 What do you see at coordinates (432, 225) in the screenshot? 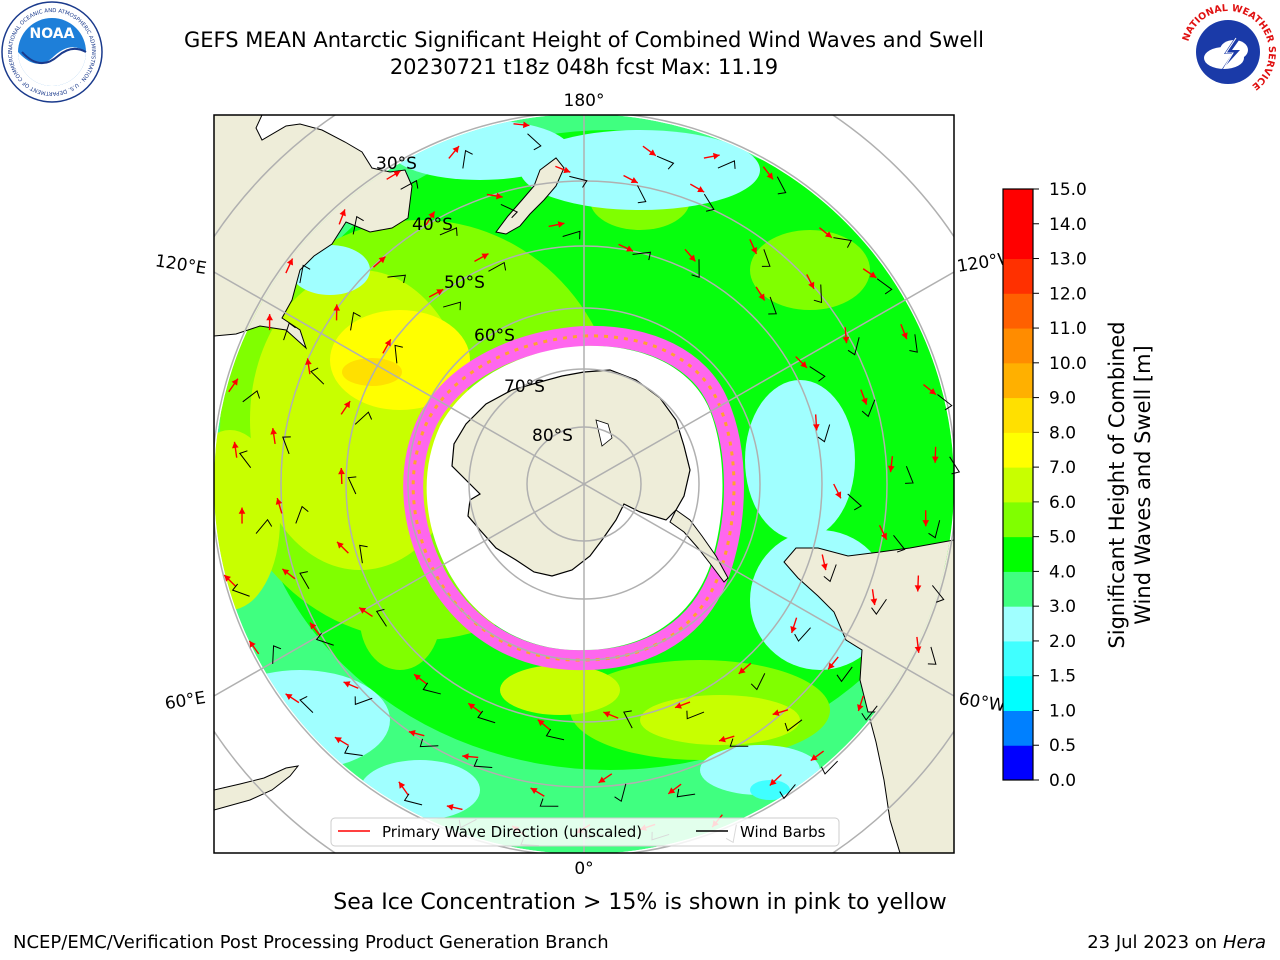
I see `lat-label-40s: 40°S` at bounding box center [432, 225].